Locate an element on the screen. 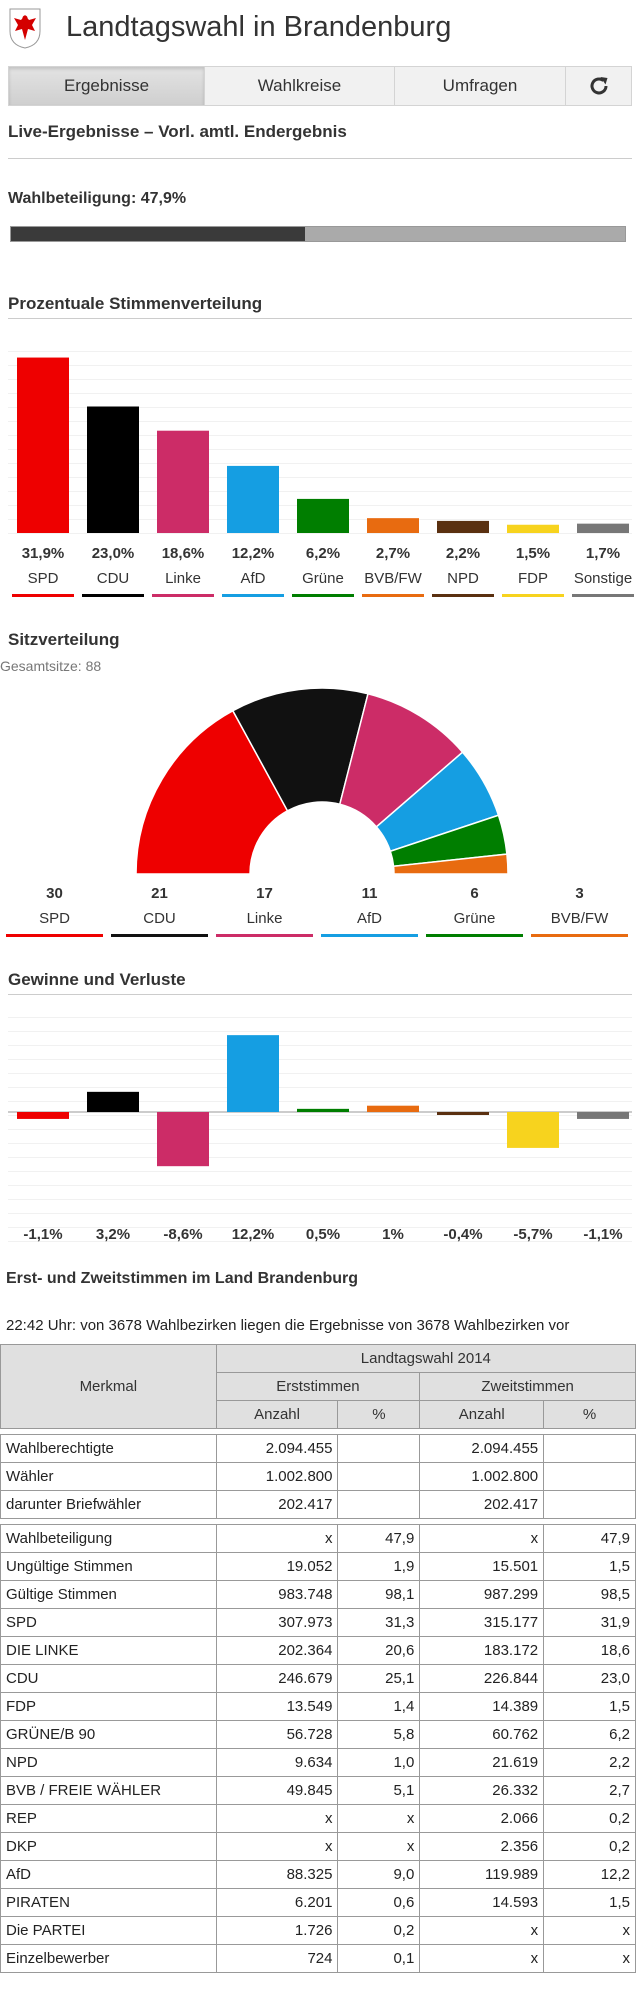 The image size is (640, 2004). table-cell: 202.364 is located at coordinates (277, 1650).